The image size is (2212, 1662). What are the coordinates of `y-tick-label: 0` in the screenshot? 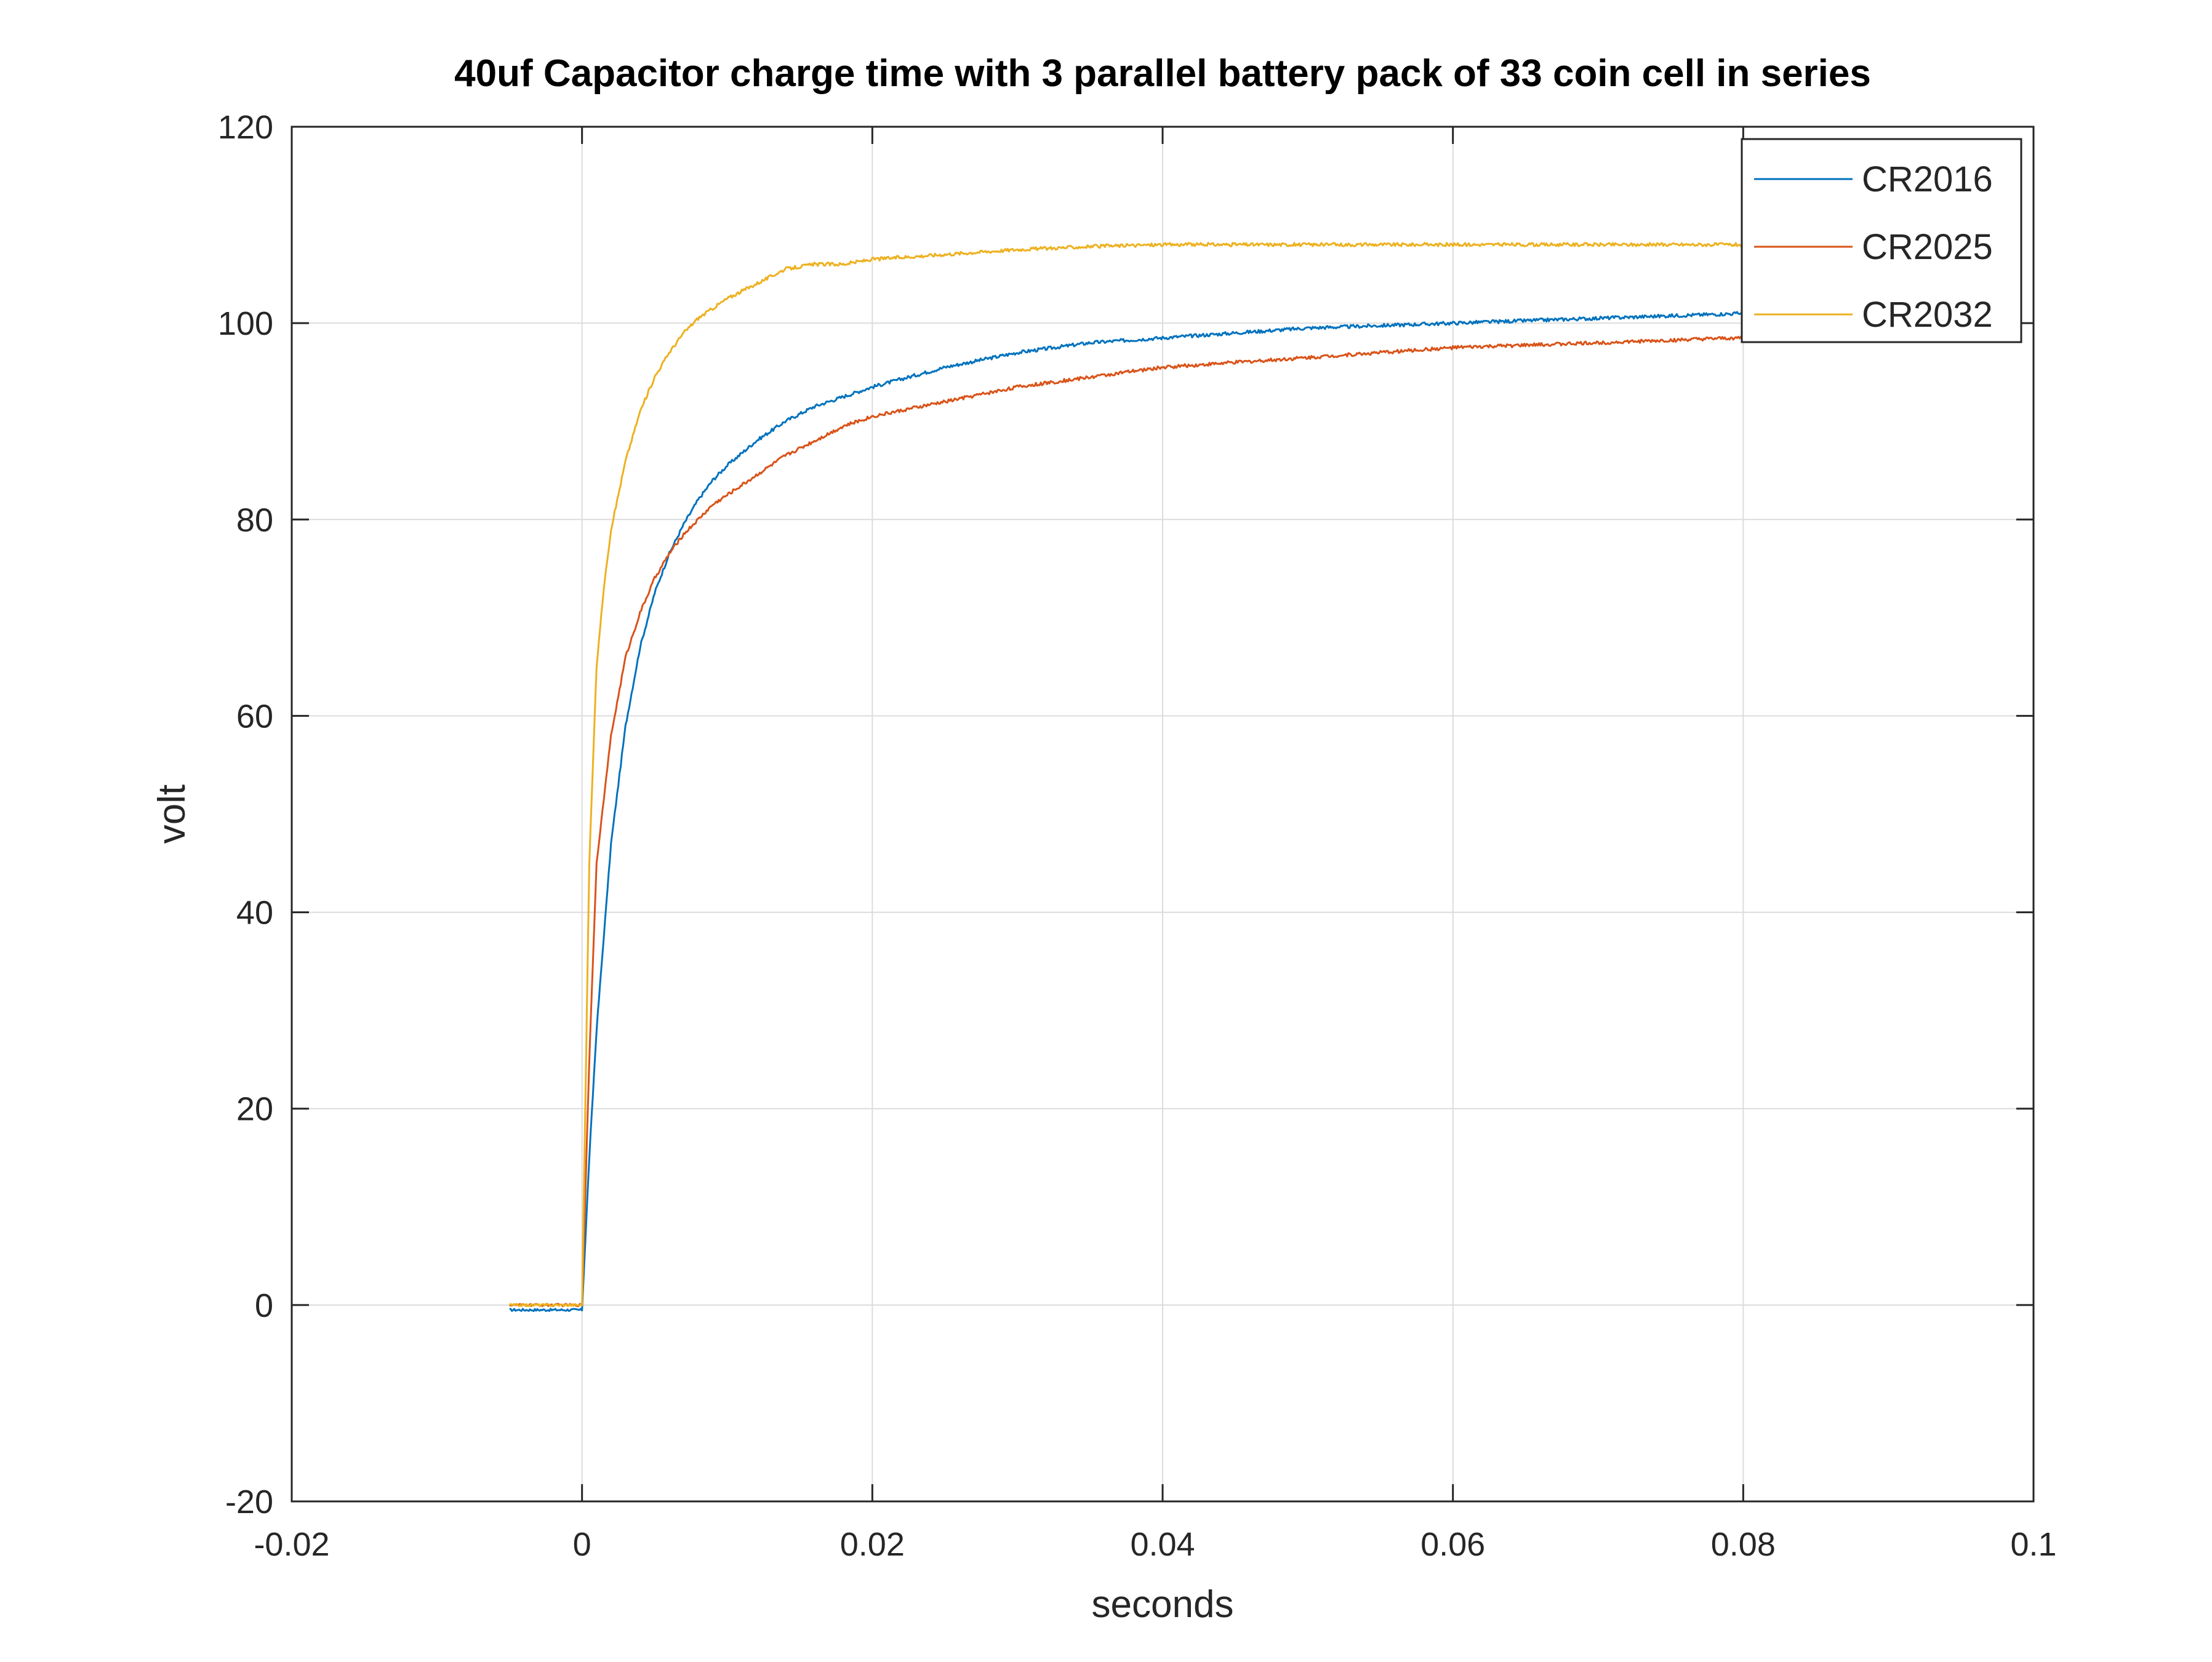 It's located at (264, 1305).